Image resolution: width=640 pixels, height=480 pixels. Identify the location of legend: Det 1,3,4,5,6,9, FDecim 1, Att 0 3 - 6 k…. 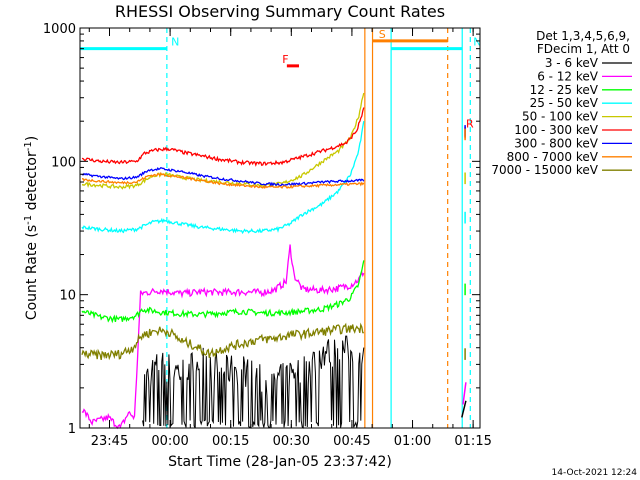
(561, 103).